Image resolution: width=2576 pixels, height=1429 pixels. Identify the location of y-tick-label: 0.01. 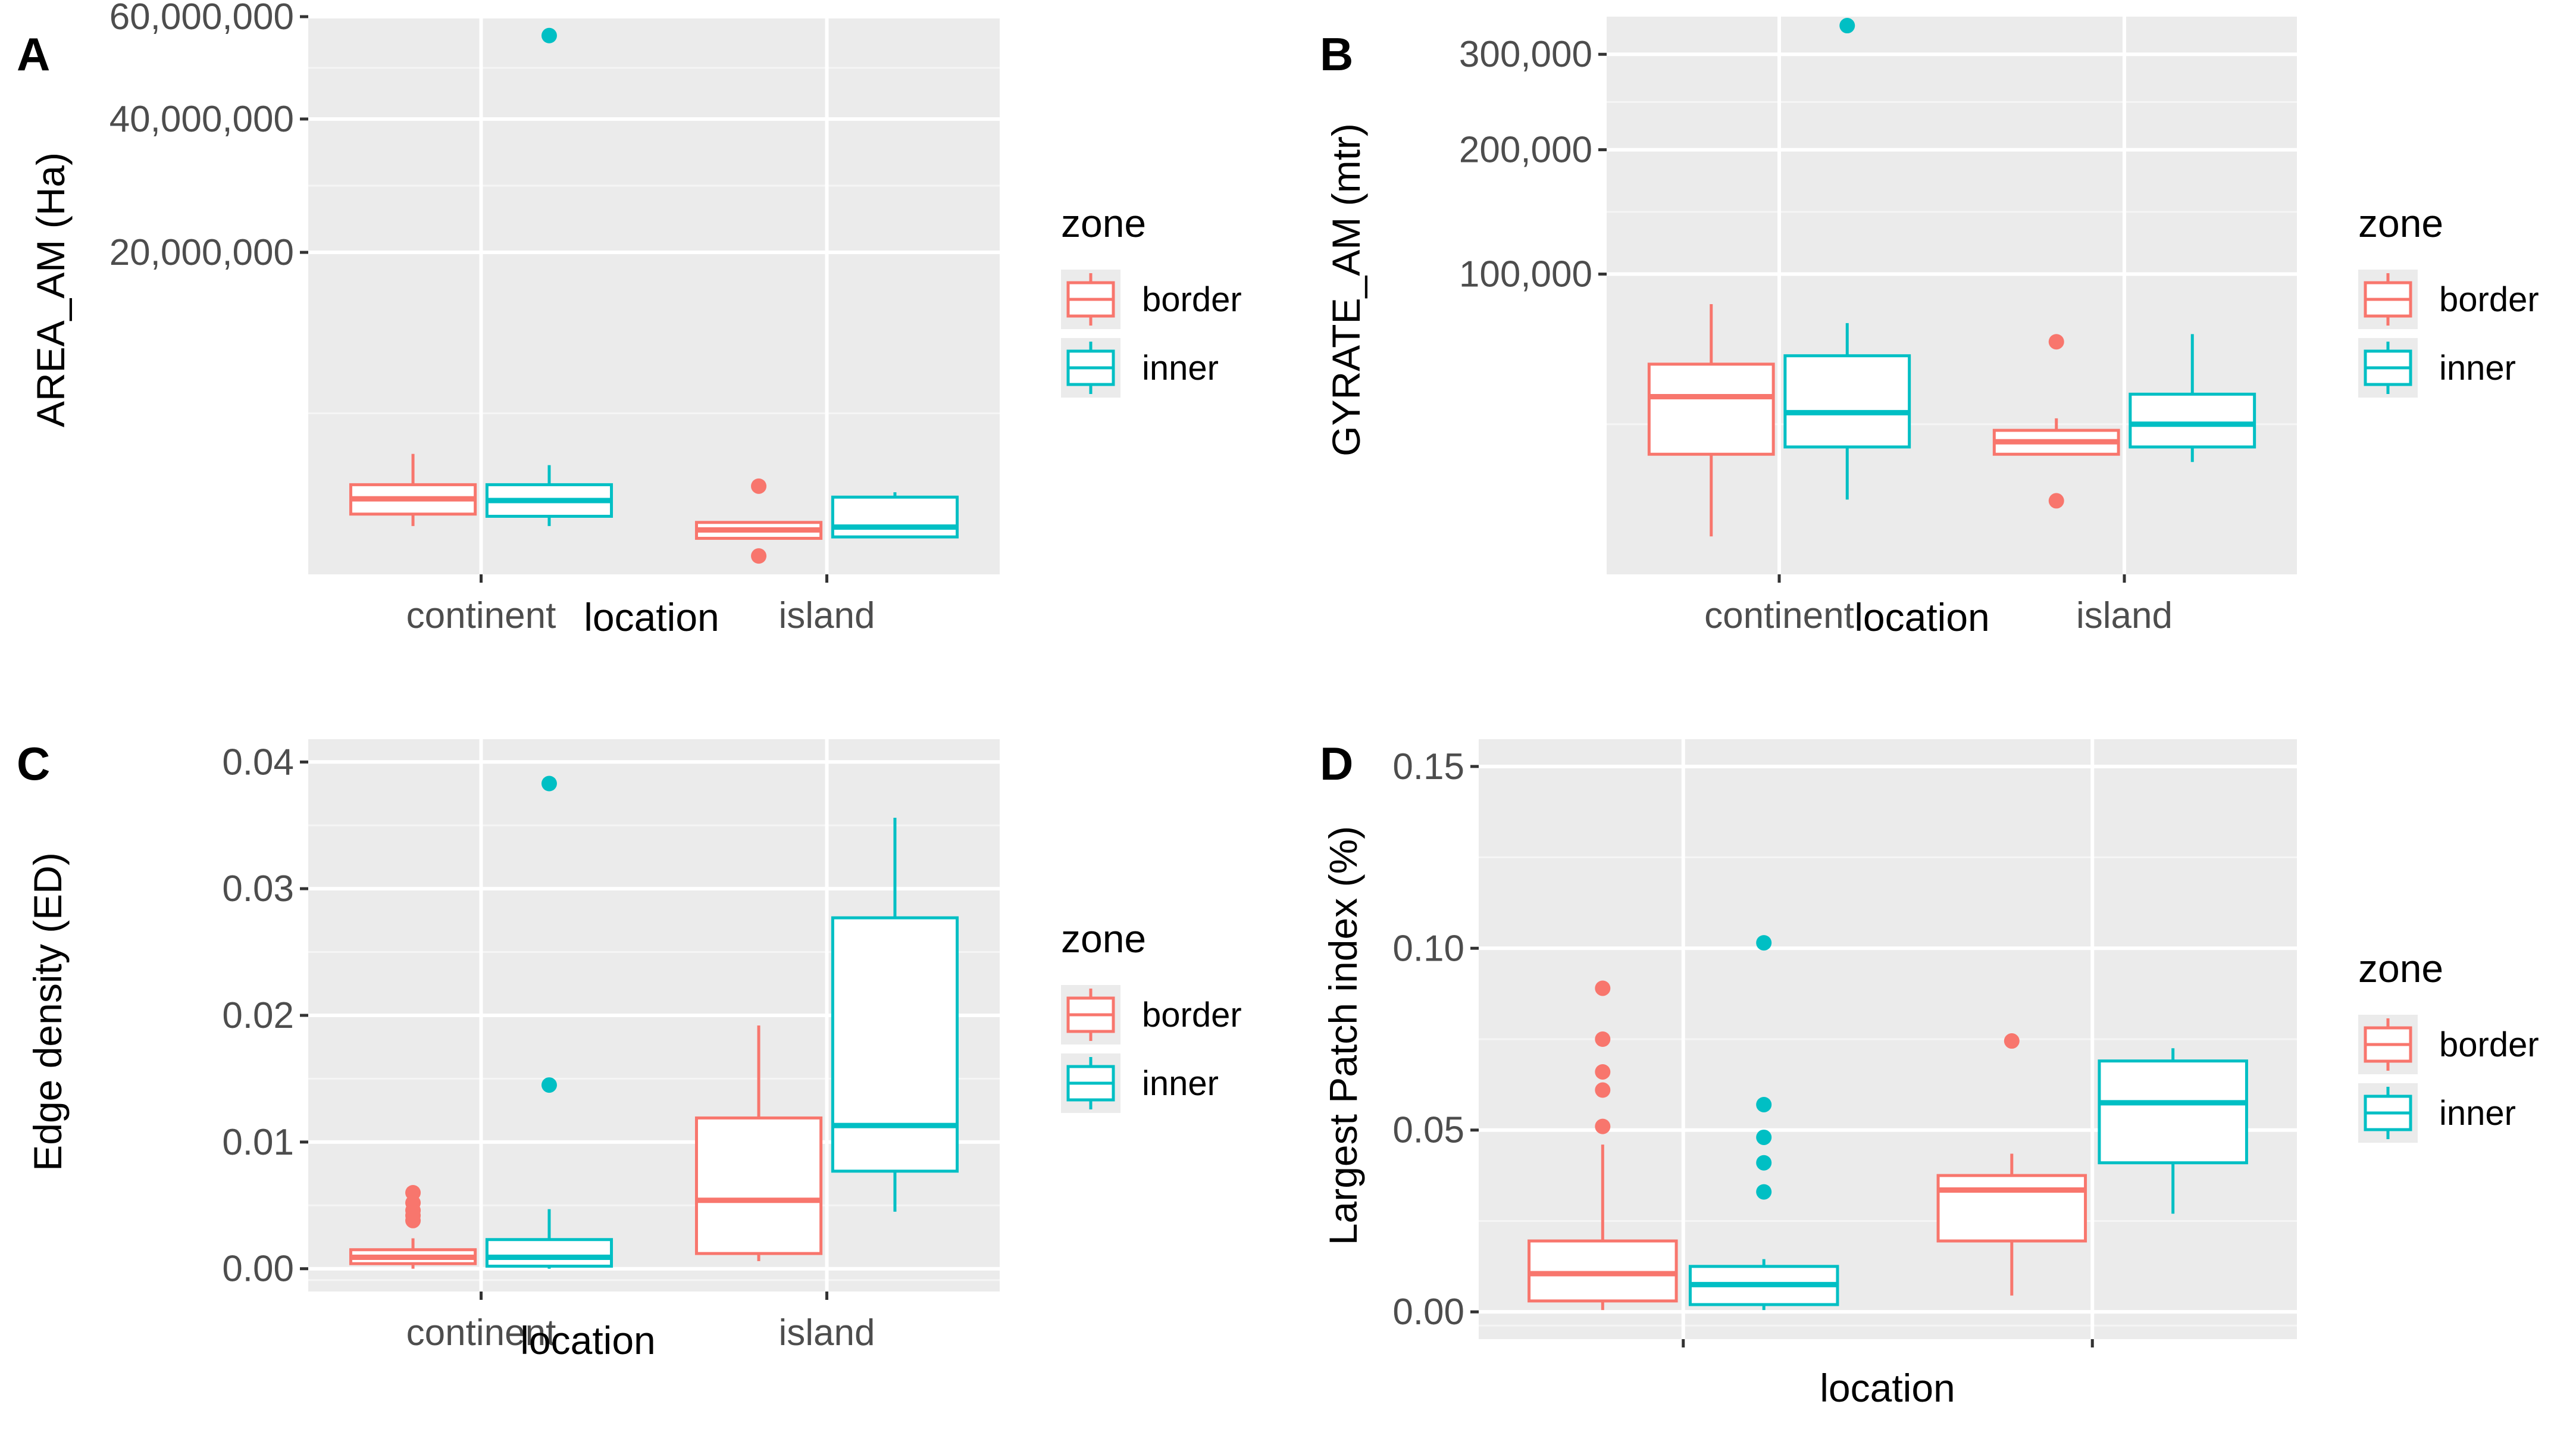
(258, 1142).